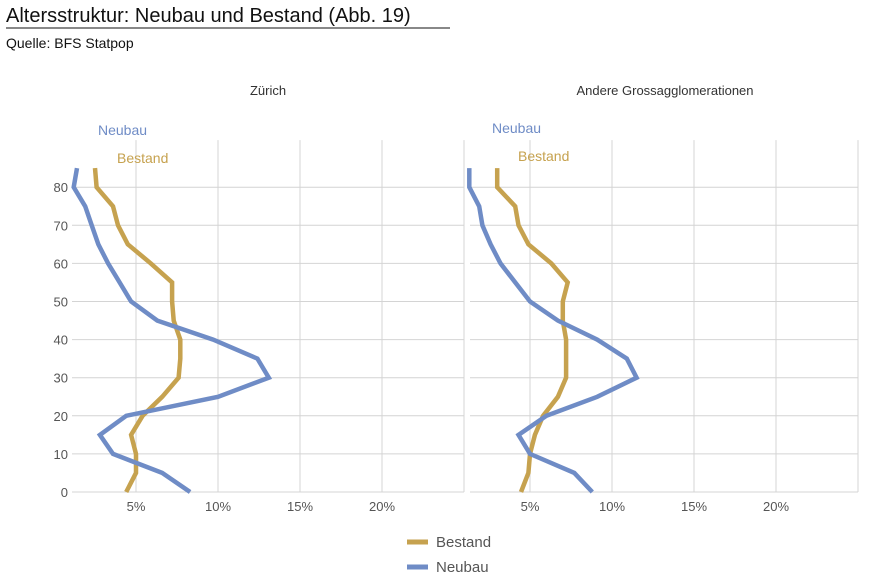 The image size is (873, 588). What do you see at coordinates (61, 263) in the screenshot?
I see `y-tick-label: 60` at bounding box center [61, 263].